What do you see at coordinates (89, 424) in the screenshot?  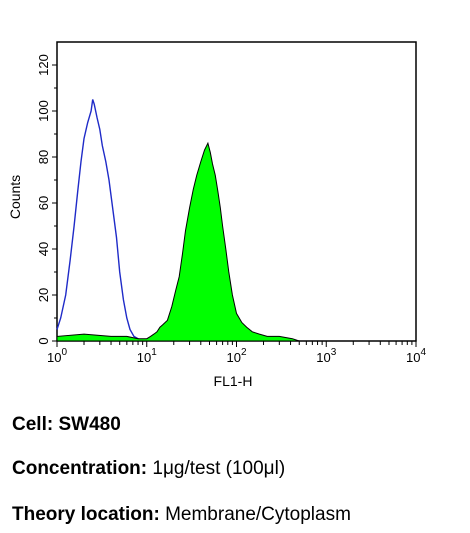 I see `cell-value: SW480` at bounding box center [89, 424].